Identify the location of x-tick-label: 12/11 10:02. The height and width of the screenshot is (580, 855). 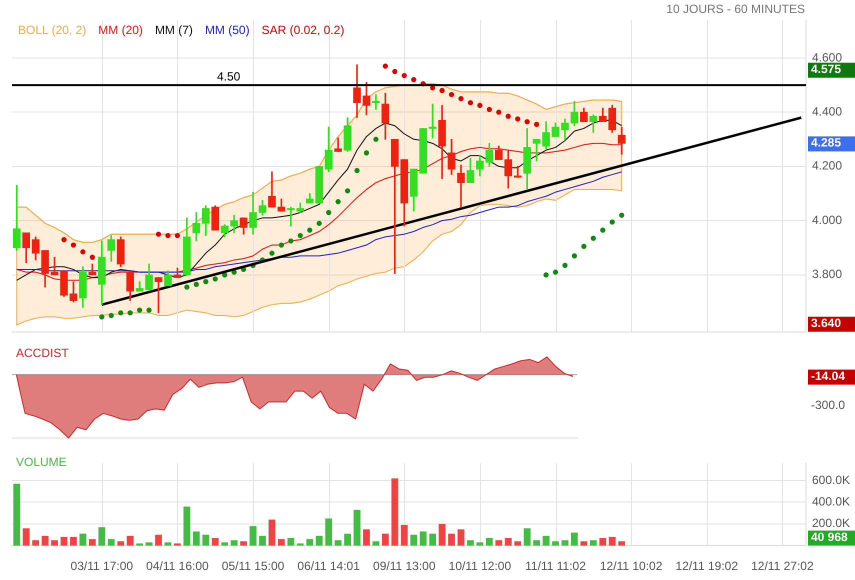
(631, 566).